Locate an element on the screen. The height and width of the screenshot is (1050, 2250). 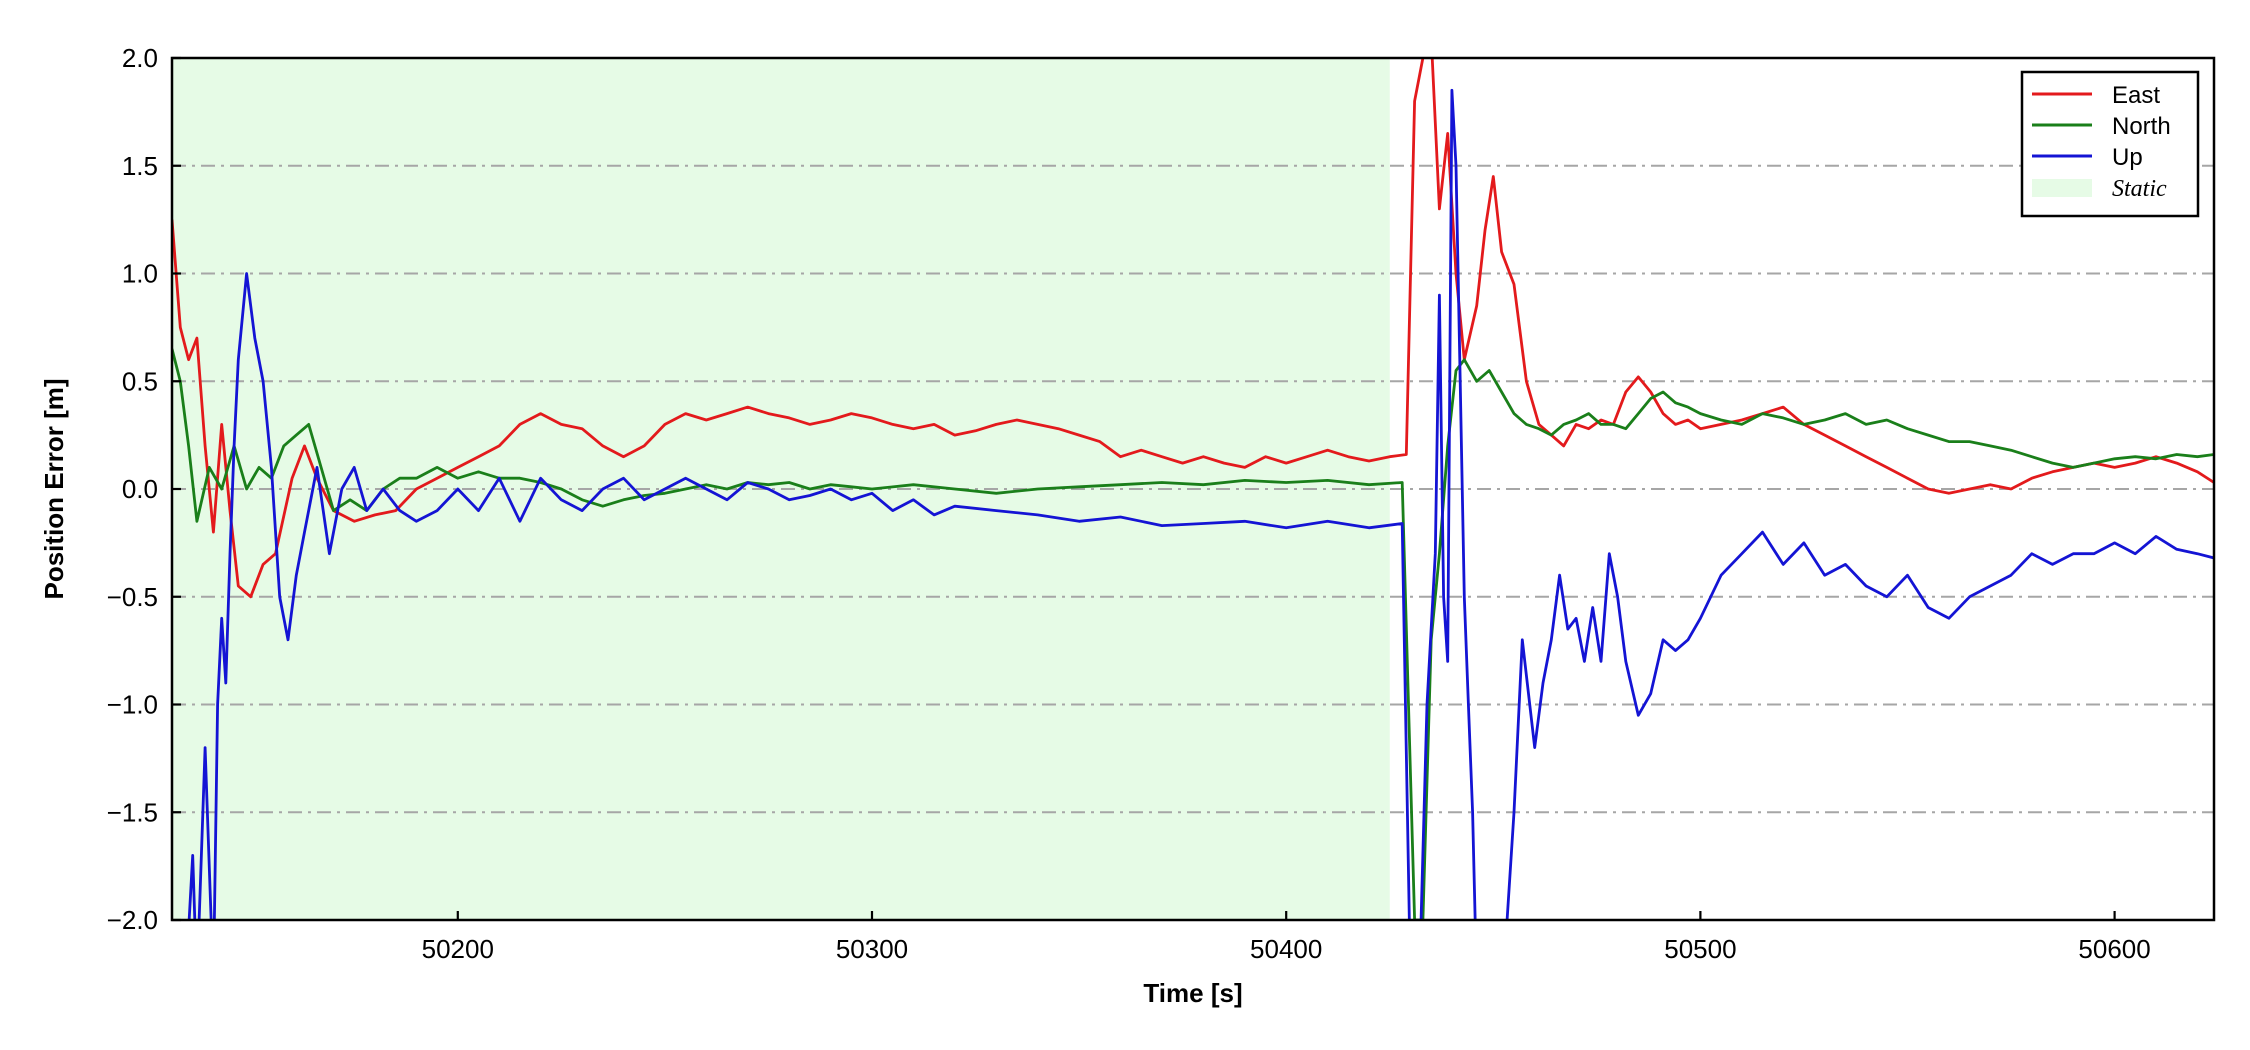
y-tick-label-6: 1.0 is located at coordinates (140, 274).